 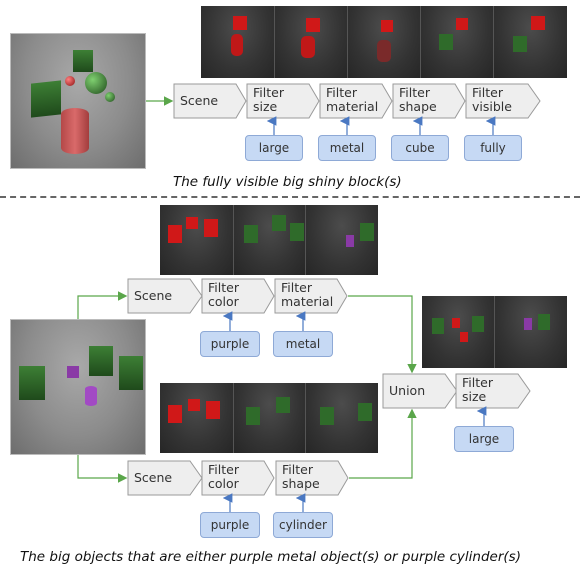 I want to click on branch-b-module-filter-shape: Filter shape, so click(x=312, y=478).